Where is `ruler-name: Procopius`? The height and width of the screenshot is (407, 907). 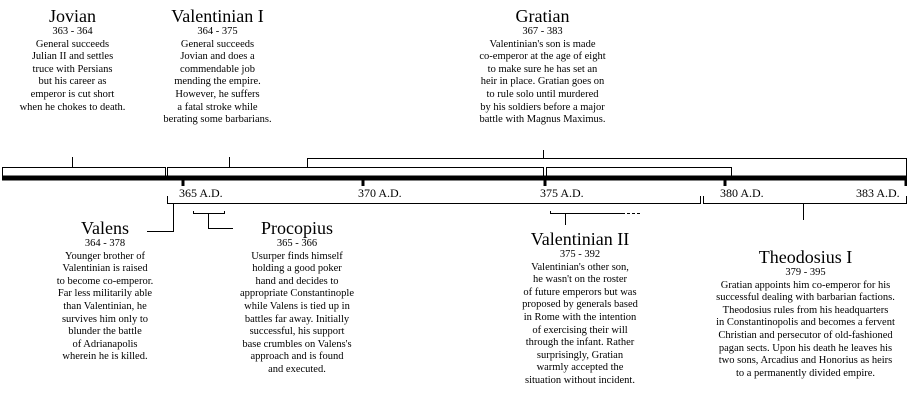
ruler-name: Procopius is located at coordinates (297, 228).